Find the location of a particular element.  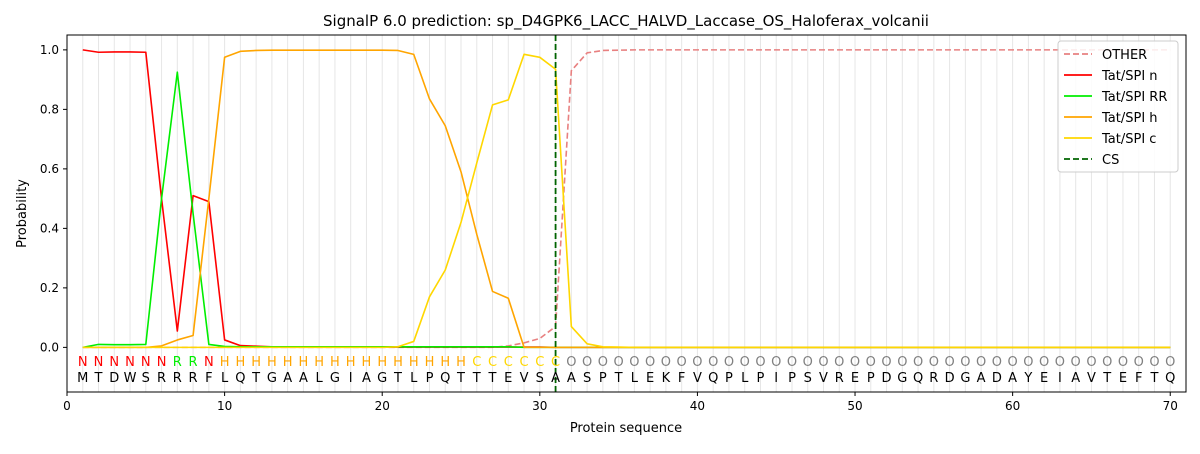

x-tick-label: 40 is located at coordinates (697, 406).